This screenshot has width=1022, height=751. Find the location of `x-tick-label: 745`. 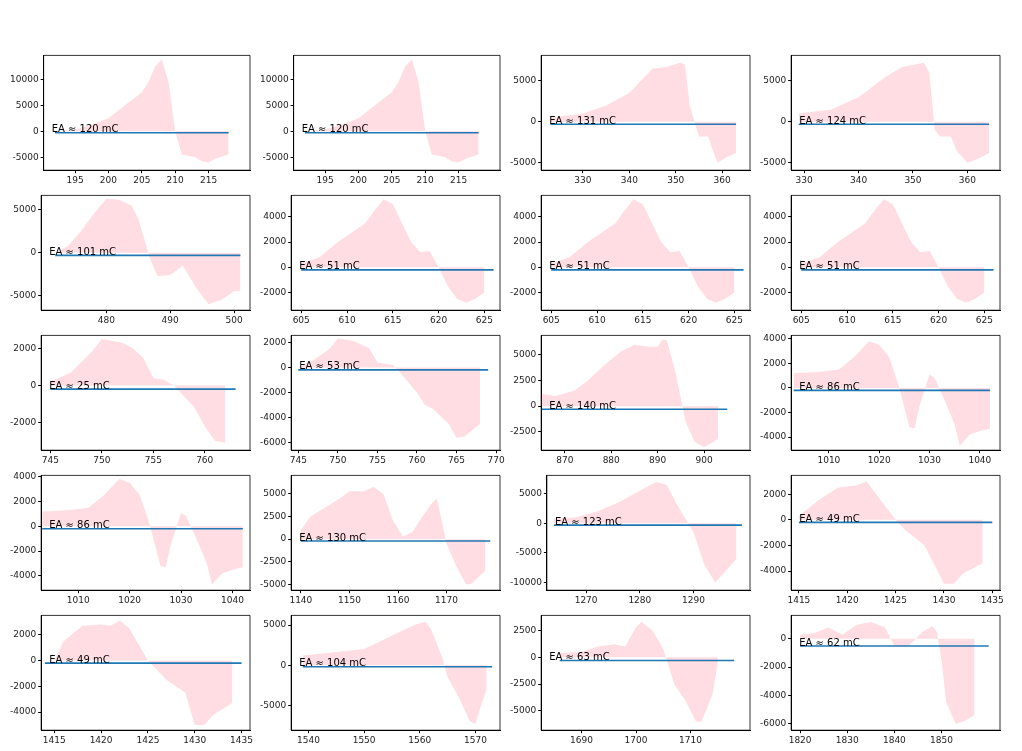

x-tick-label: 745 is located at coordinates (50, 459).